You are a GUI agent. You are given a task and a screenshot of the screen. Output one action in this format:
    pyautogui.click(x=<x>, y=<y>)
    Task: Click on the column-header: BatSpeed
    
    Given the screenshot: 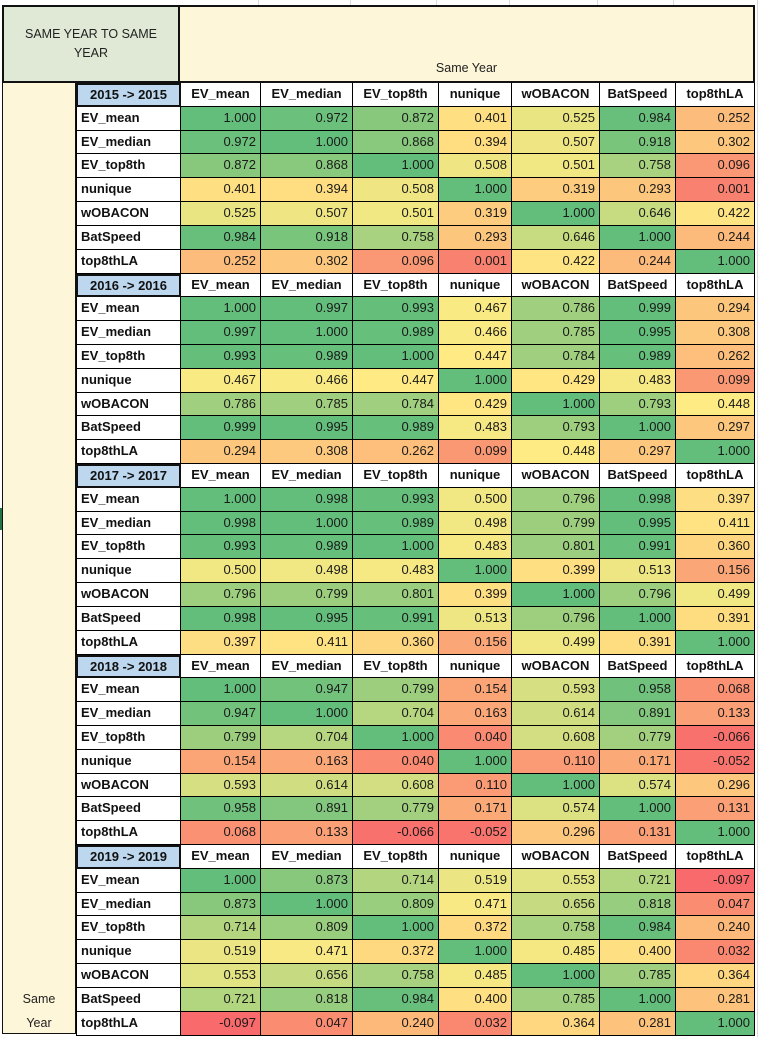 What is the action you would take?
    pyautogui.click(x=638, y=285)
    